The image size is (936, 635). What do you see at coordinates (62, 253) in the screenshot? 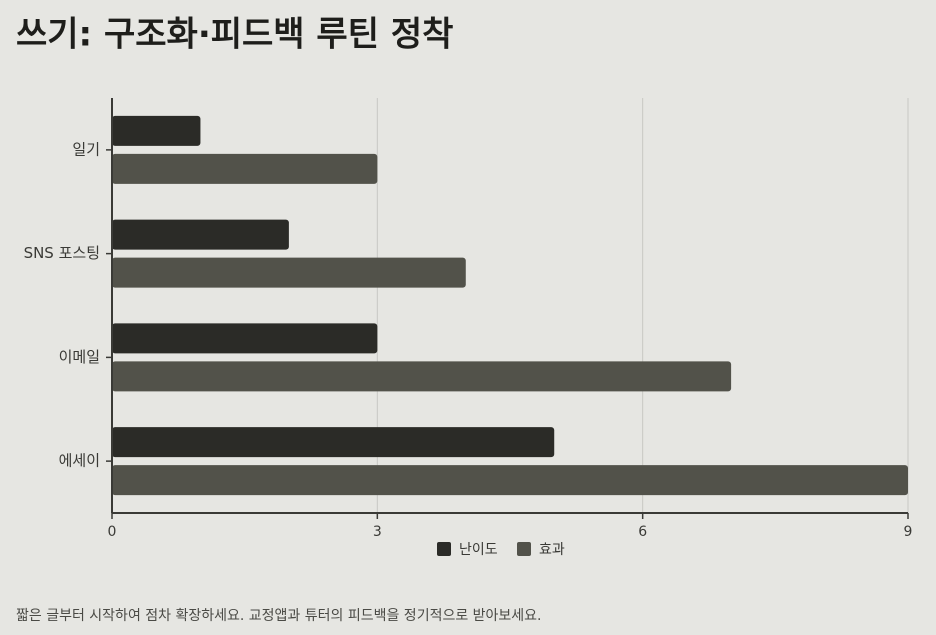
I see `y-tick-label: SNS 포스팅` at bounding box center [62, 253].